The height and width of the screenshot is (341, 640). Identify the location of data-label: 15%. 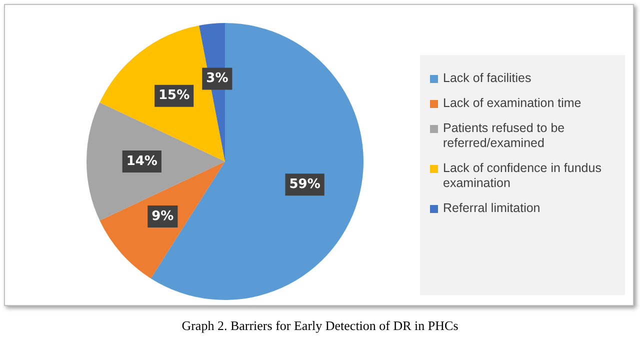
(174, 96).